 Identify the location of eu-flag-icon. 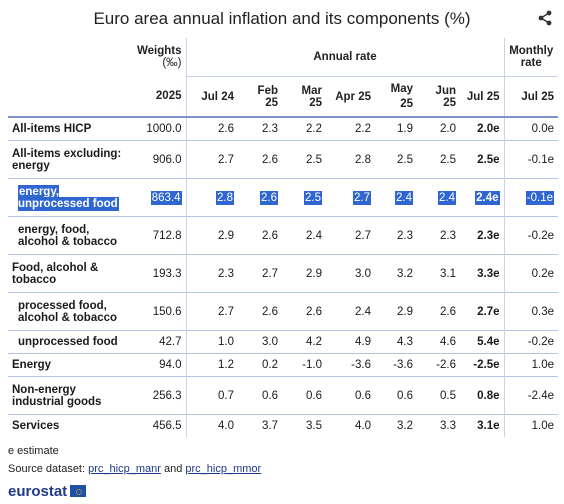
(78, 491).